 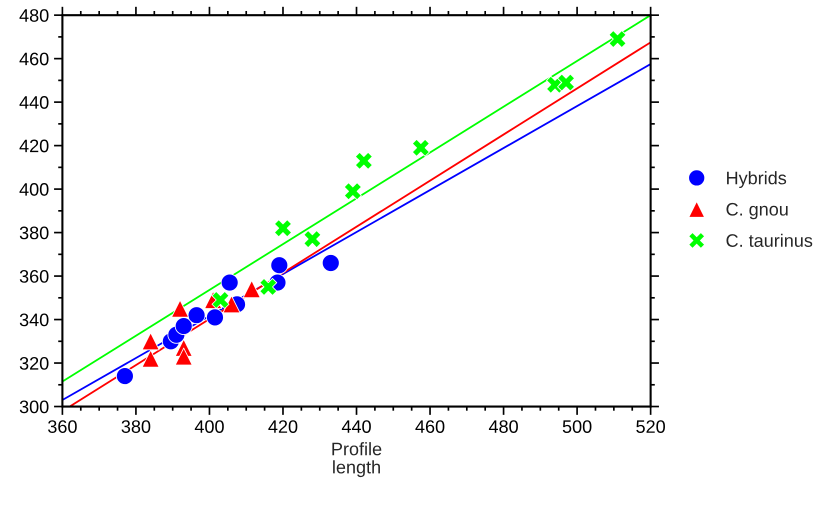 What do you see at coordinates (34, 59) in the screenshot?
I see `y-tick-label: 460` at bounding box center [34, 59].